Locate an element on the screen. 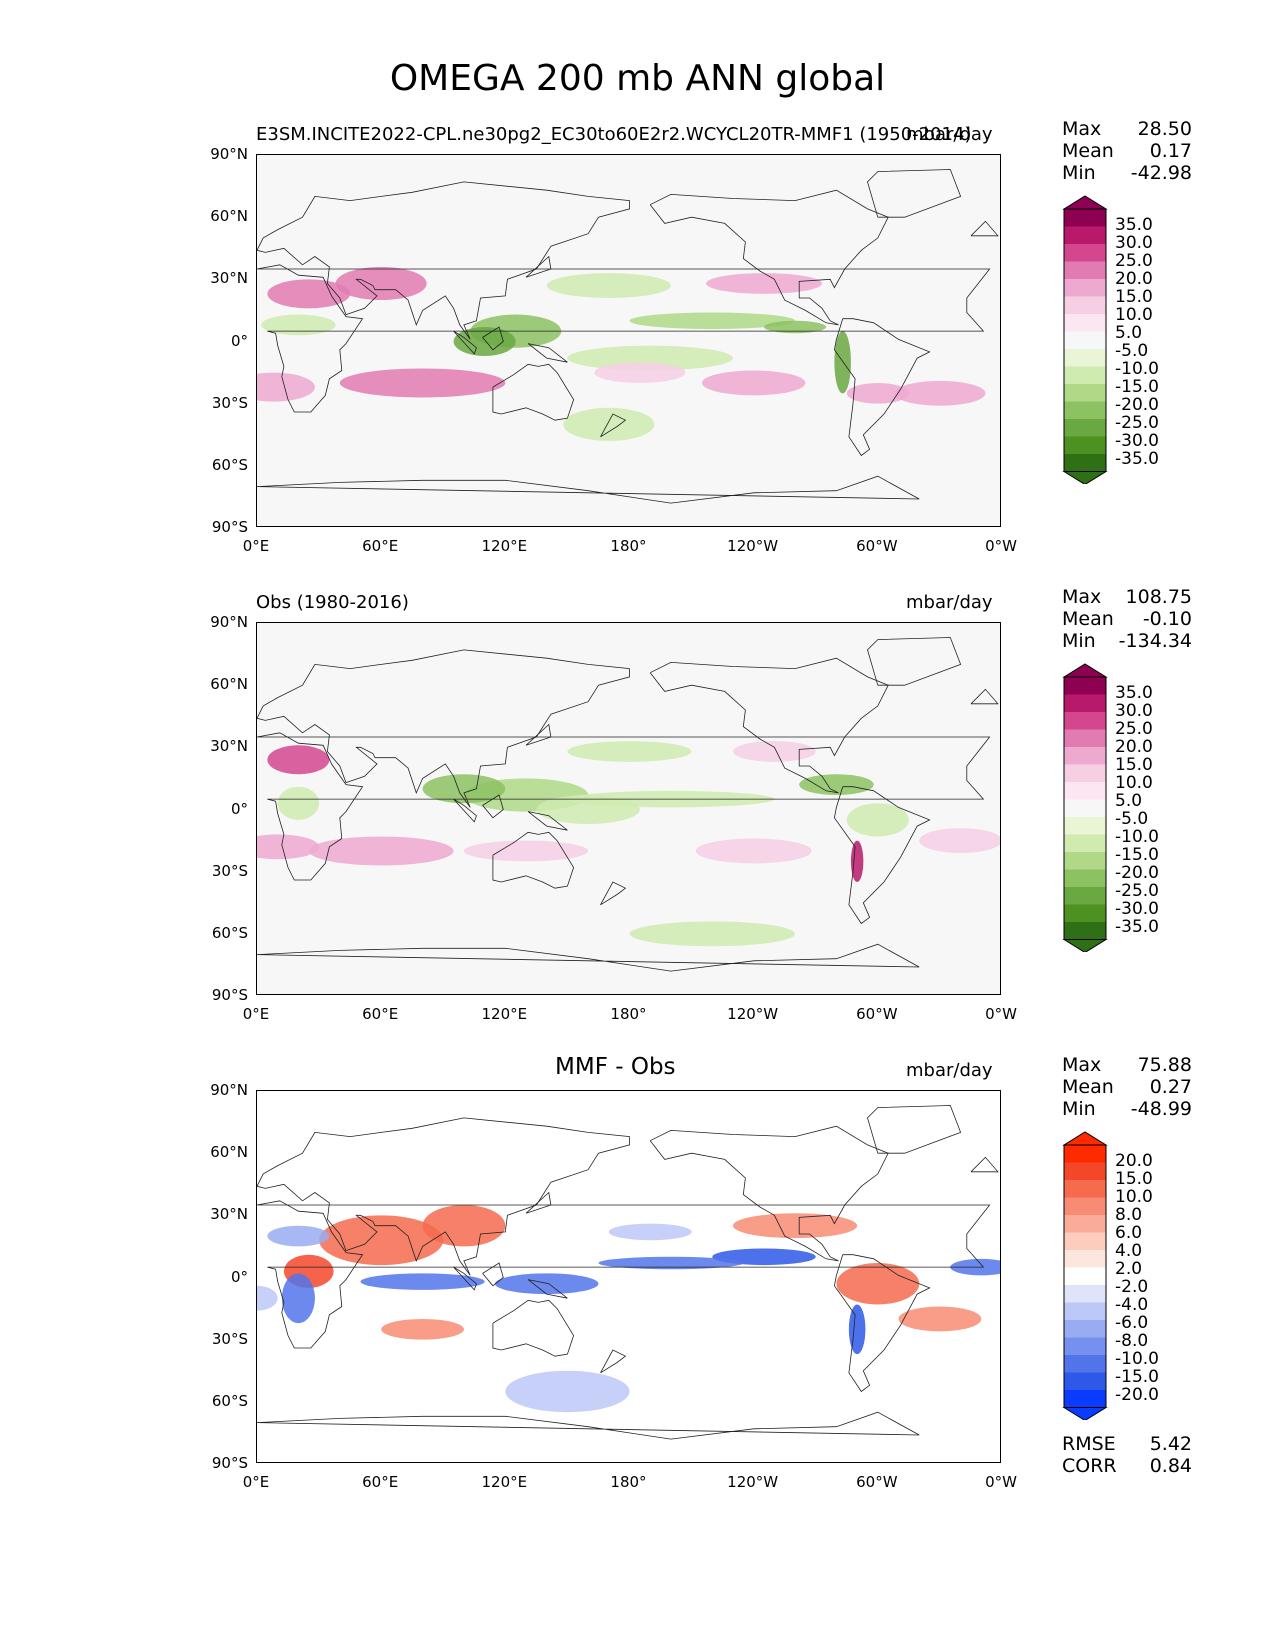 The height and width of the screenshot is (1650, 1275). stat-value: 0.27 is located at coordinates (1170, 1087).